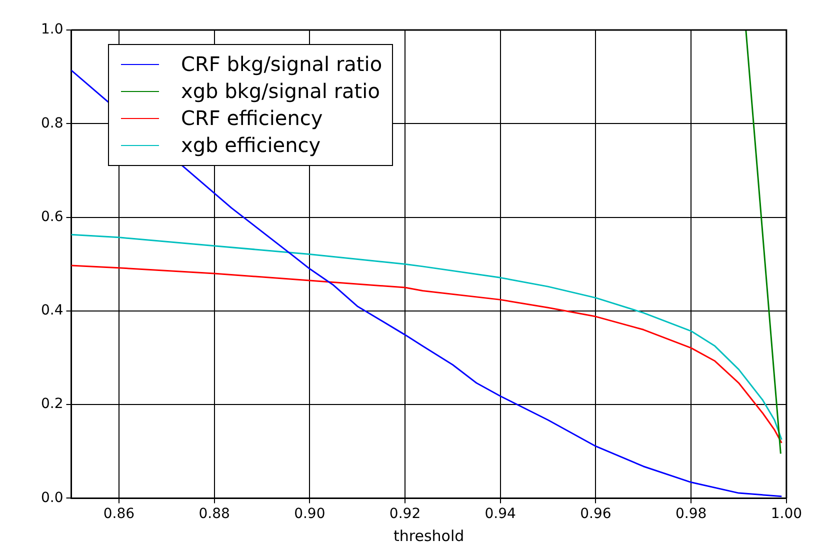 The image size is (813, 556). Describe the element at coordinates (119, 514) in the screenshot. I see `x-tick-label: 0.86` at that location.